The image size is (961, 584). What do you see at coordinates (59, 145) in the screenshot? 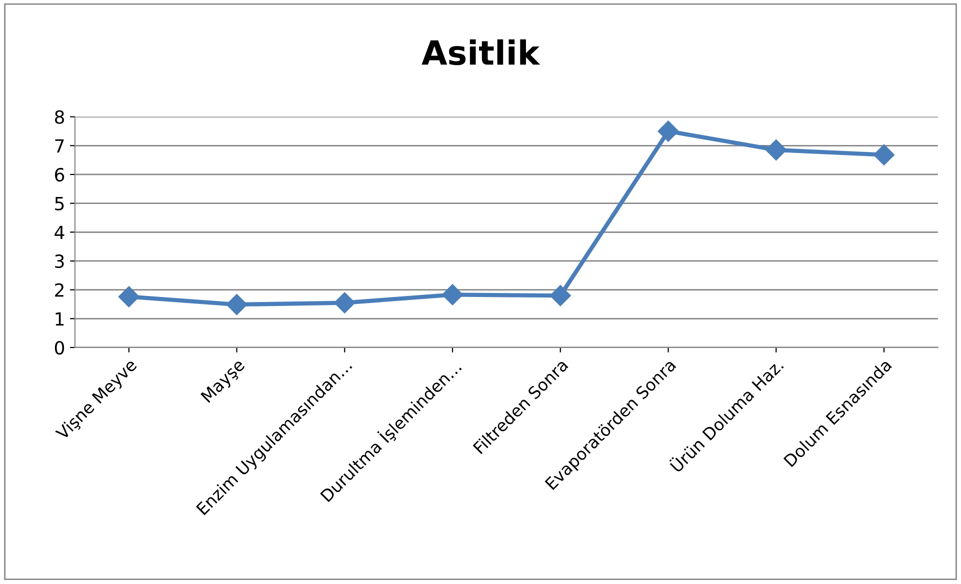
I see `y-tick-label: 7` at bounding box center [59, 145].